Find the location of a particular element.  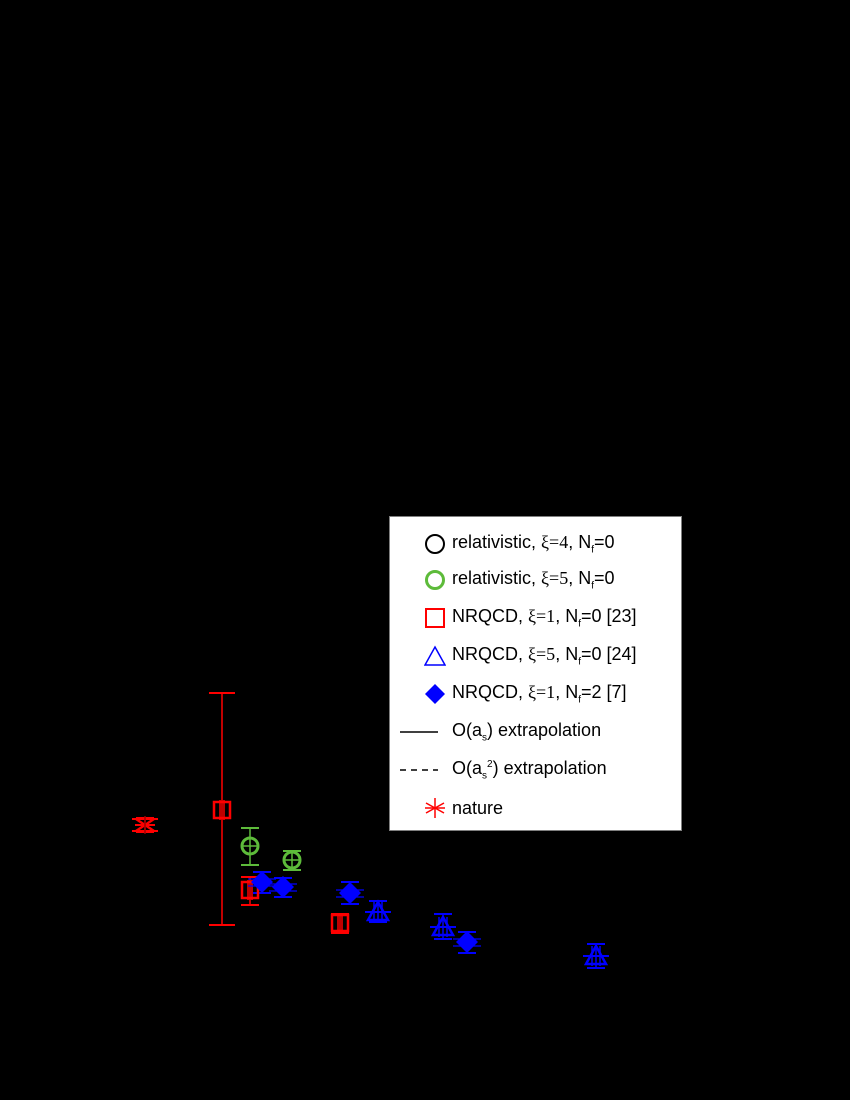

solid-line-icon is located at coordinates (420, 732).